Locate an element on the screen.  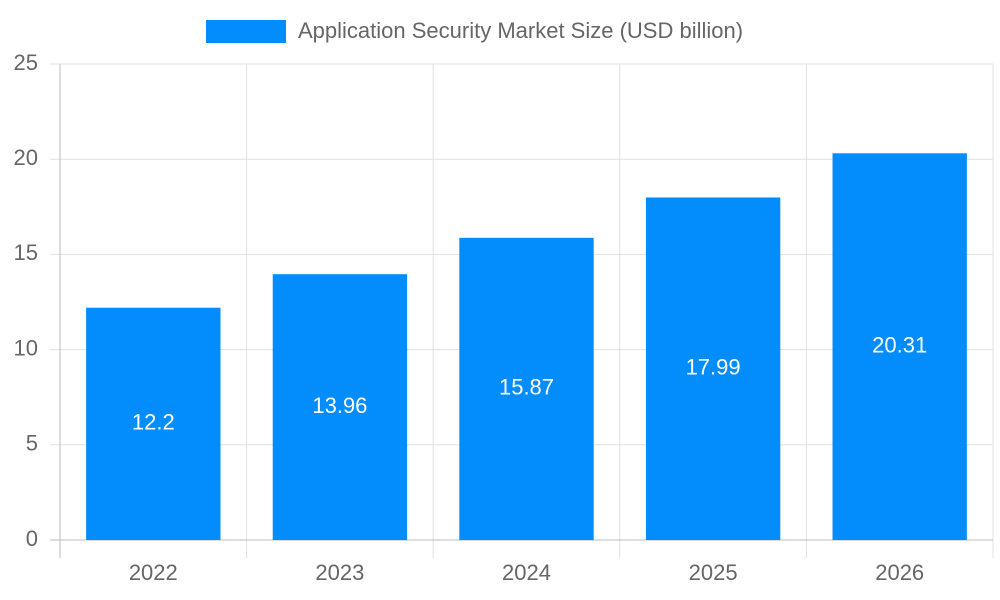
y-tick-label: 0 is located at coordinates (32, 538).